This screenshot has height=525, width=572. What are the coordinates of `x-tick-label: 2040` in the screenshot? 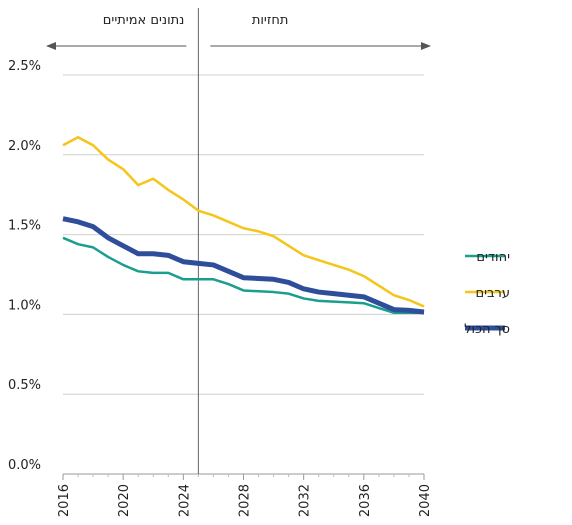 It's located at (425, 500).